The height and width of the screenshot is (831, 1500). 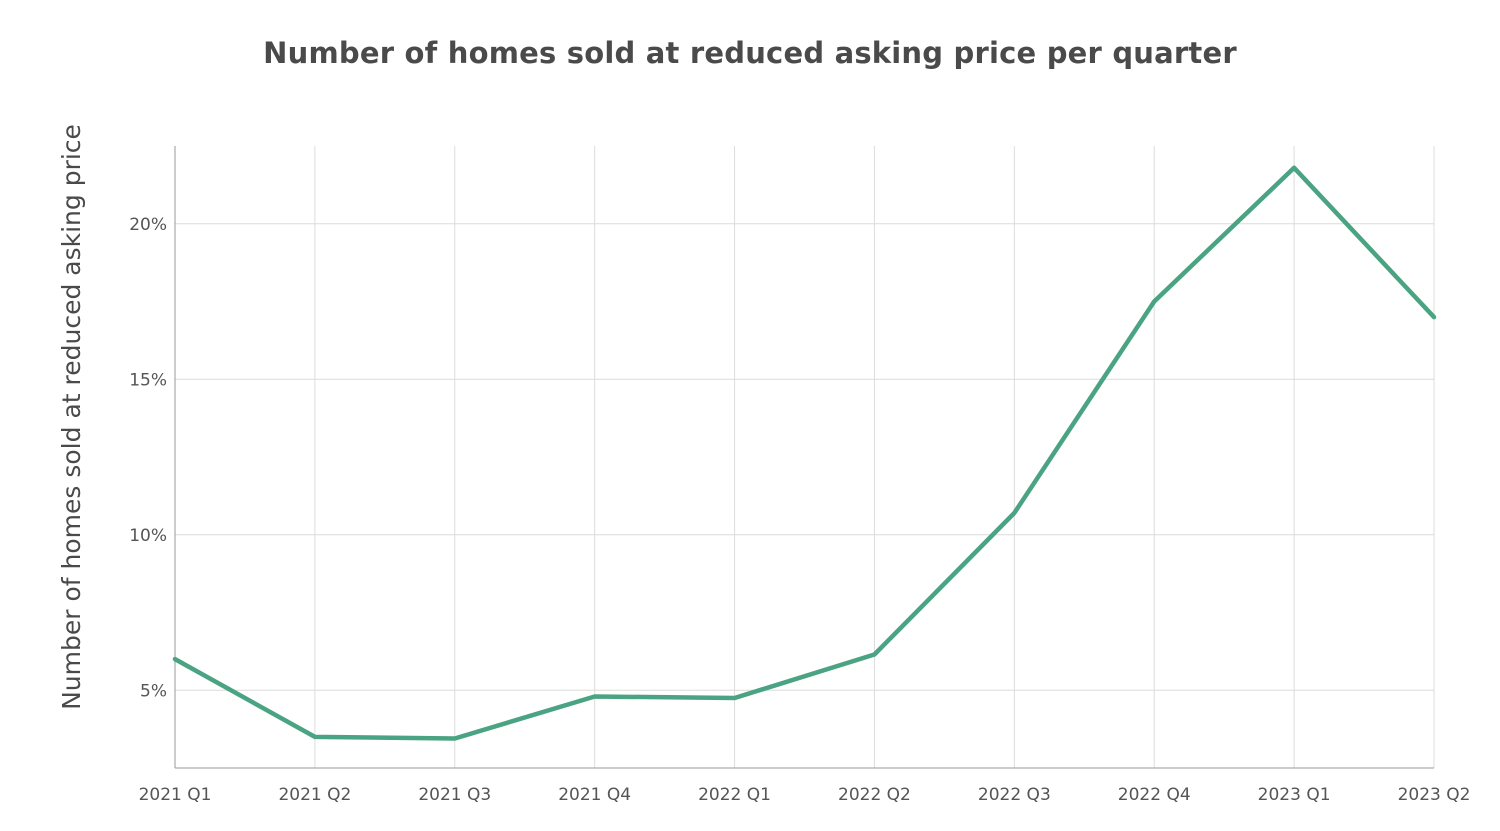 I want to click on x-tick-label: 2022 Q1, so click(x=734, y=795).